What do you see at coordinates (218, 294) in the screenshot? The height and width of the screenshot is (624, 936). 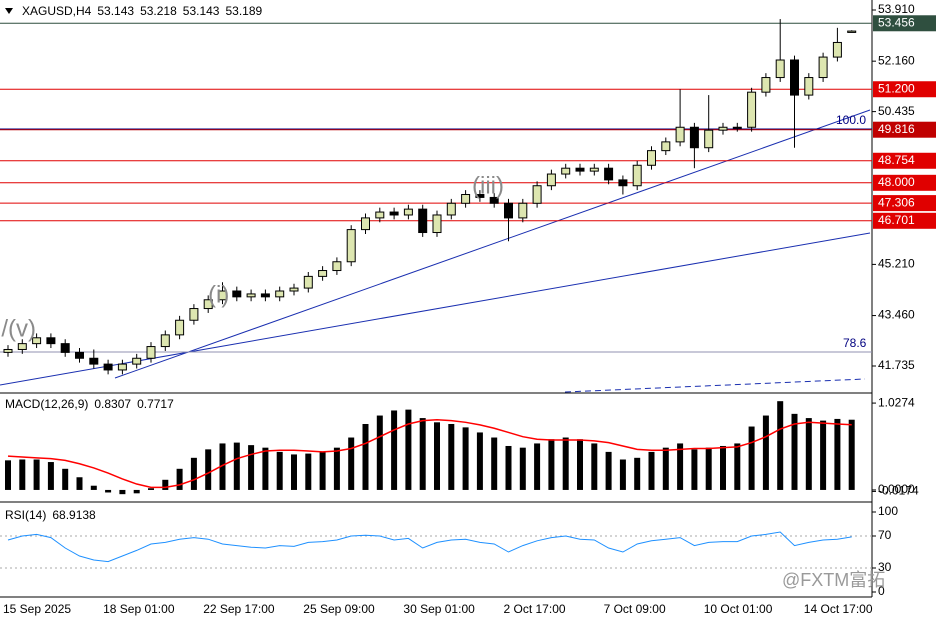 I see `annotation: (i)` at bounding box center [218, 294].